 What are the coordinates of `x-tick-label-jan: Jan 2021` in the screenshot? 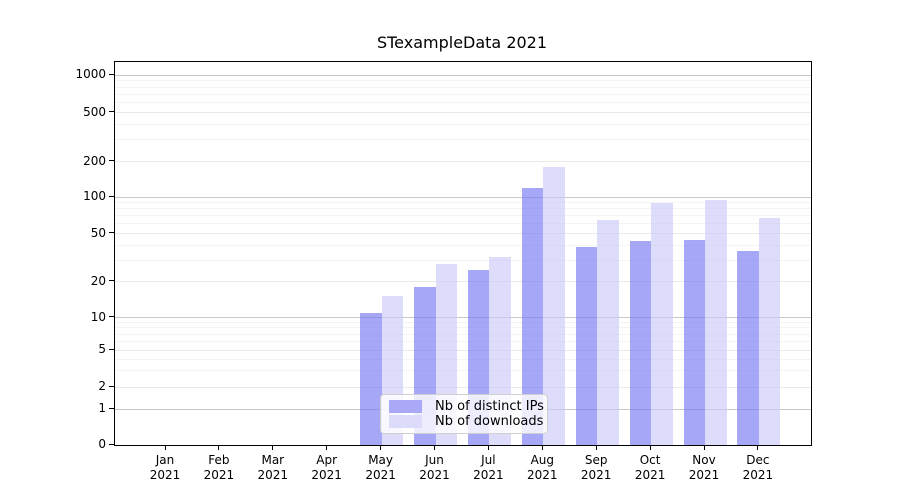 It's located at (165, 467).